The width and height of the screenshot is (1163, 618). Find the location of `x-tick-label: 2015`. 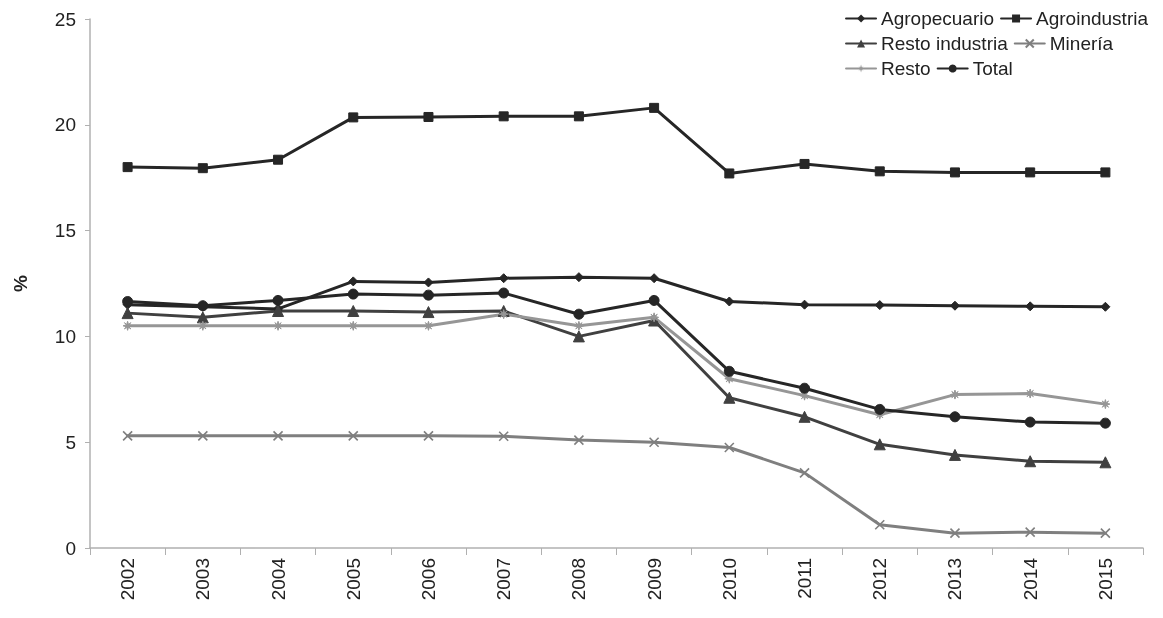

x-tick-label: 2015 is located at coordinates (1105, 579).